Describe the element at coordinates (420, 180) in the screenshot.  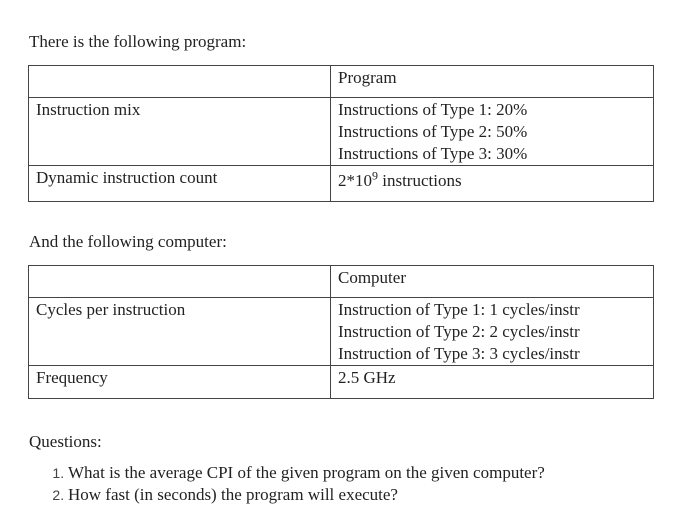
I see `instruction-count-suffix: instructions` at that location.